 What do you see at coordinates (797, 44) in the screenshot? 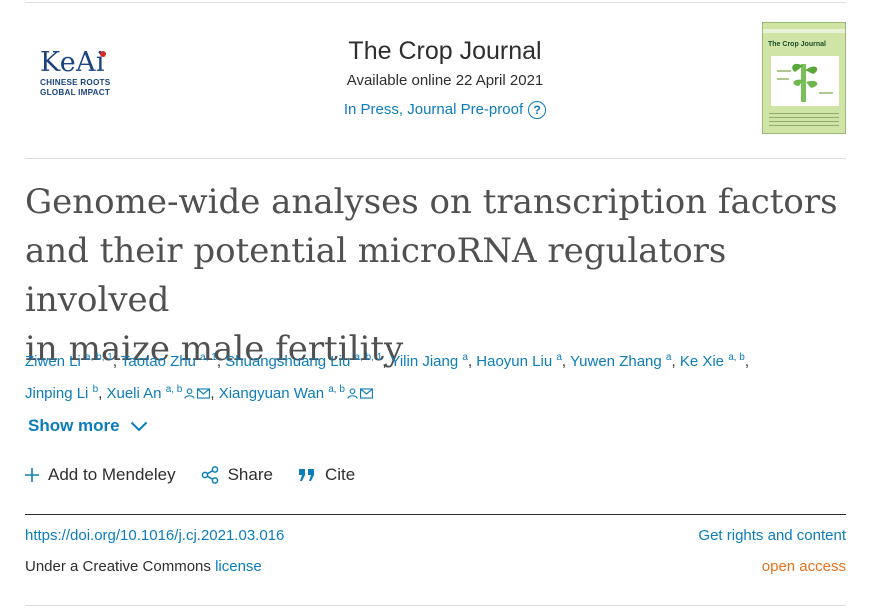
I see `cover-title: The Crop Journal` at bounding box center [797, 44].